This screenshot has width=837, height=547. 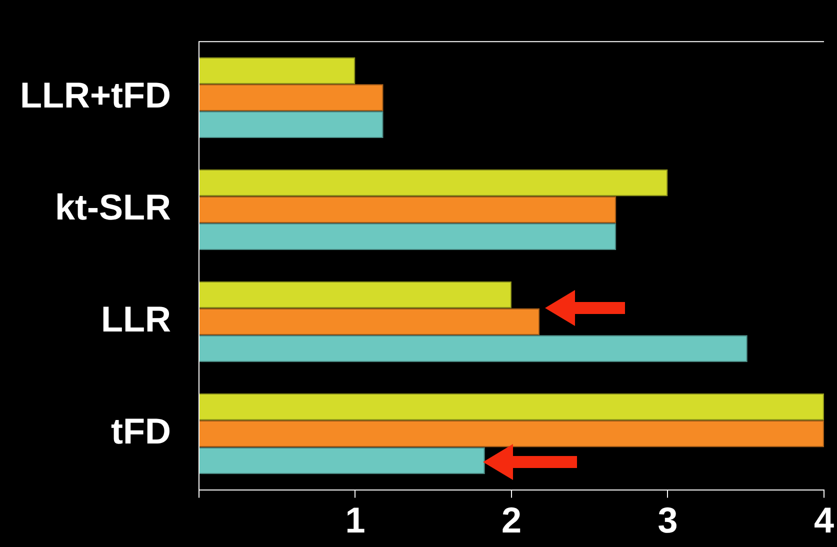 What do you see at coordinates (668, 519) in the screenshot?
I see `x-tick-label: 3` at bounding box center [668, 519].